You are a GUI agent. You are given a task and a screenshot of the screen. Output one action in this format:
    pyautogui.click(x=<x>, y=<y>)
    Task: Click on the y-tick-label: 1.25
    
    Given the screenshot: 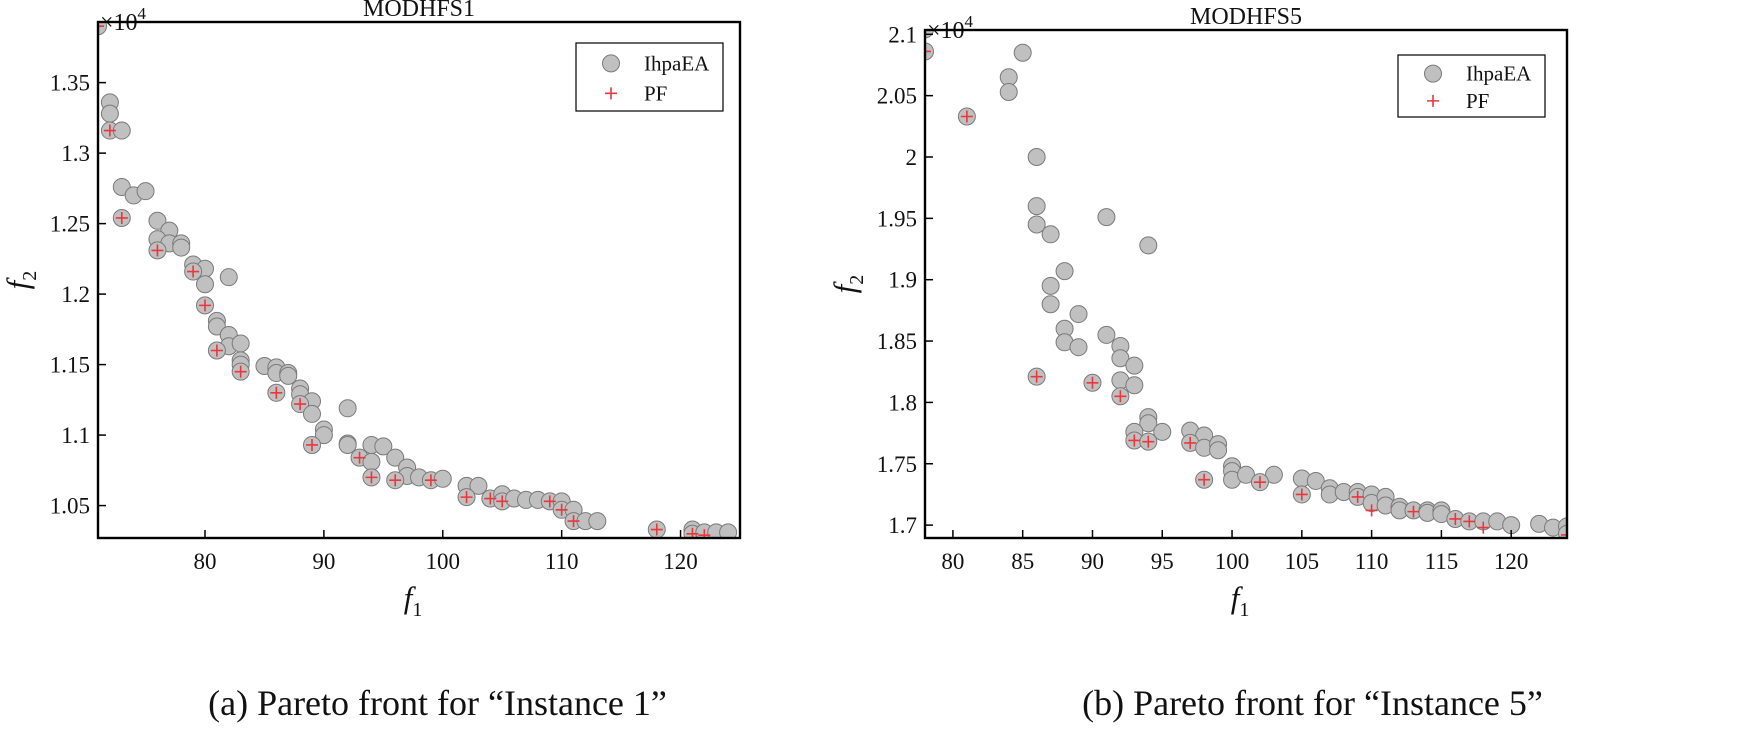 What is the action you would take?
    pyautogui.click(x=70, y=224)
    